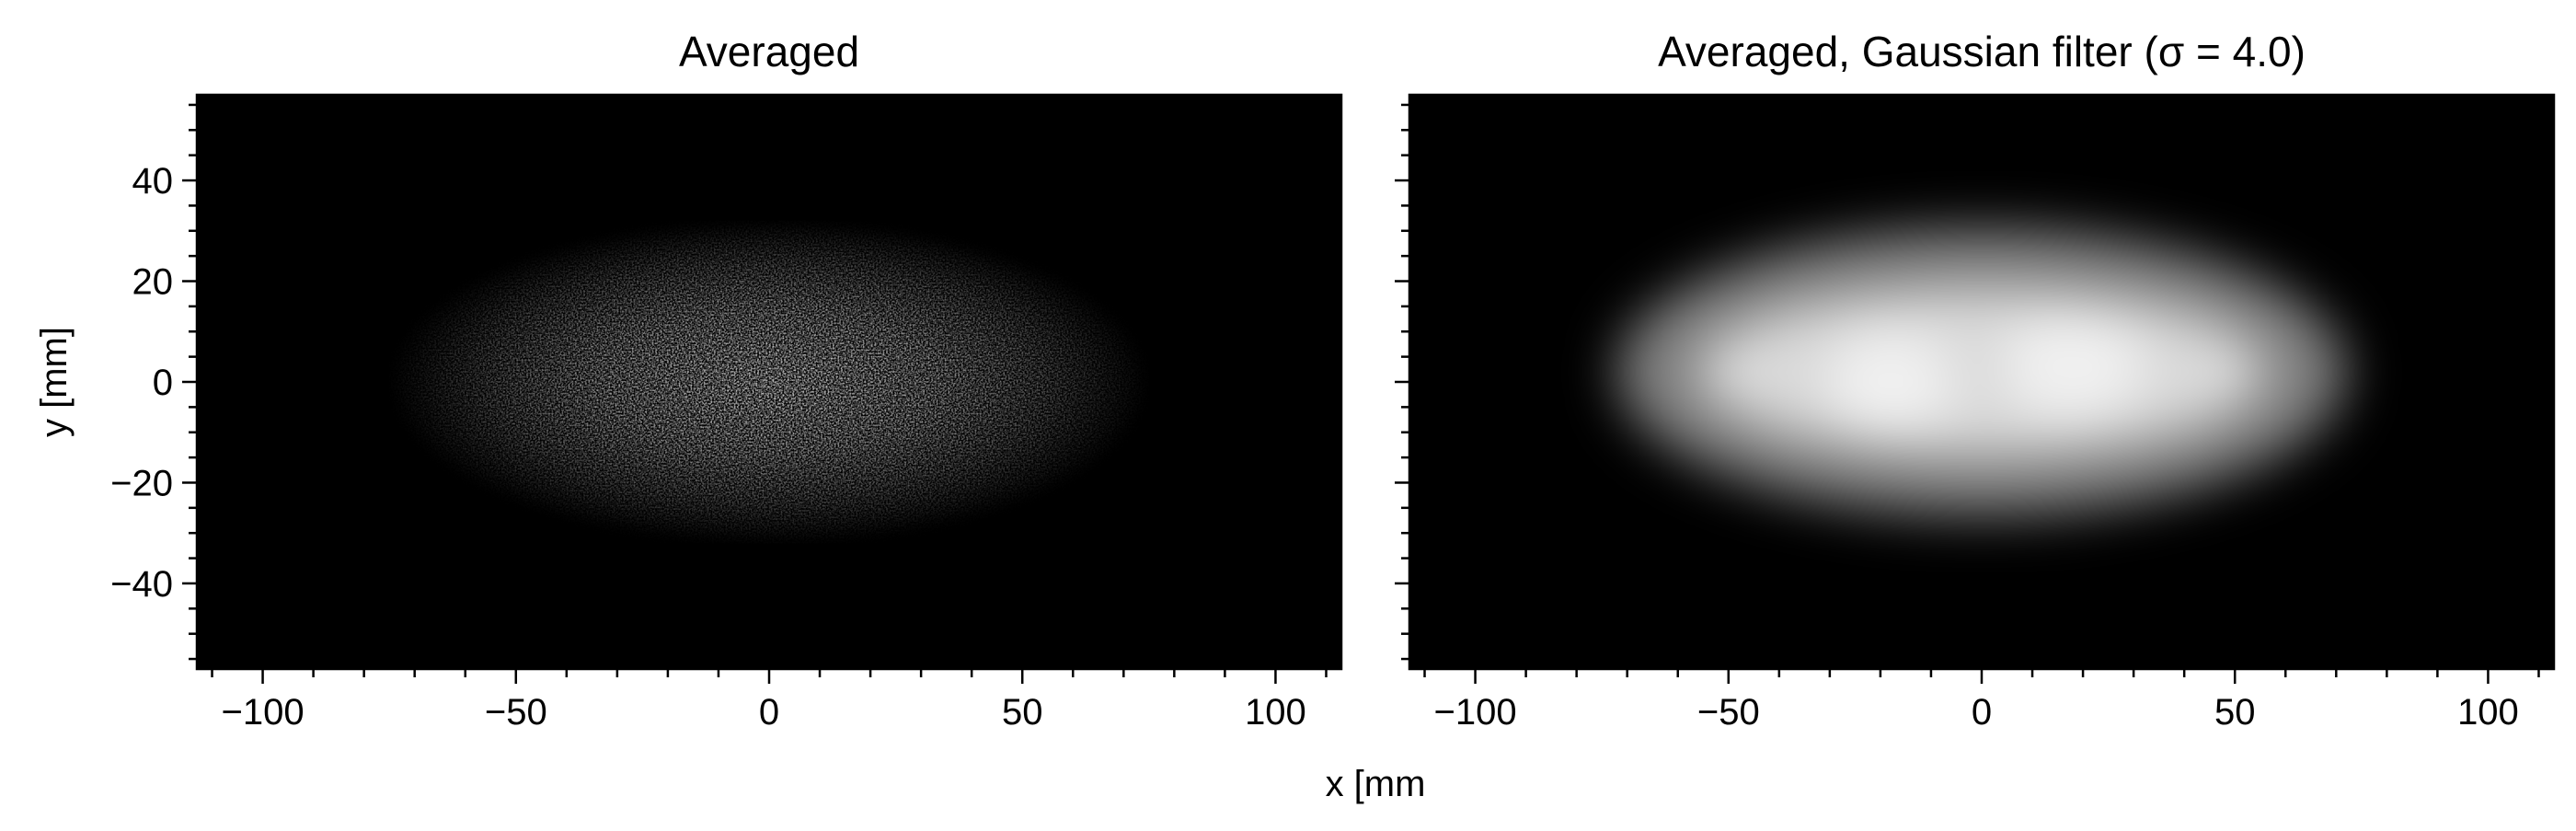  I want to click on heatmap-blob-smooth, so click(1982, 372).